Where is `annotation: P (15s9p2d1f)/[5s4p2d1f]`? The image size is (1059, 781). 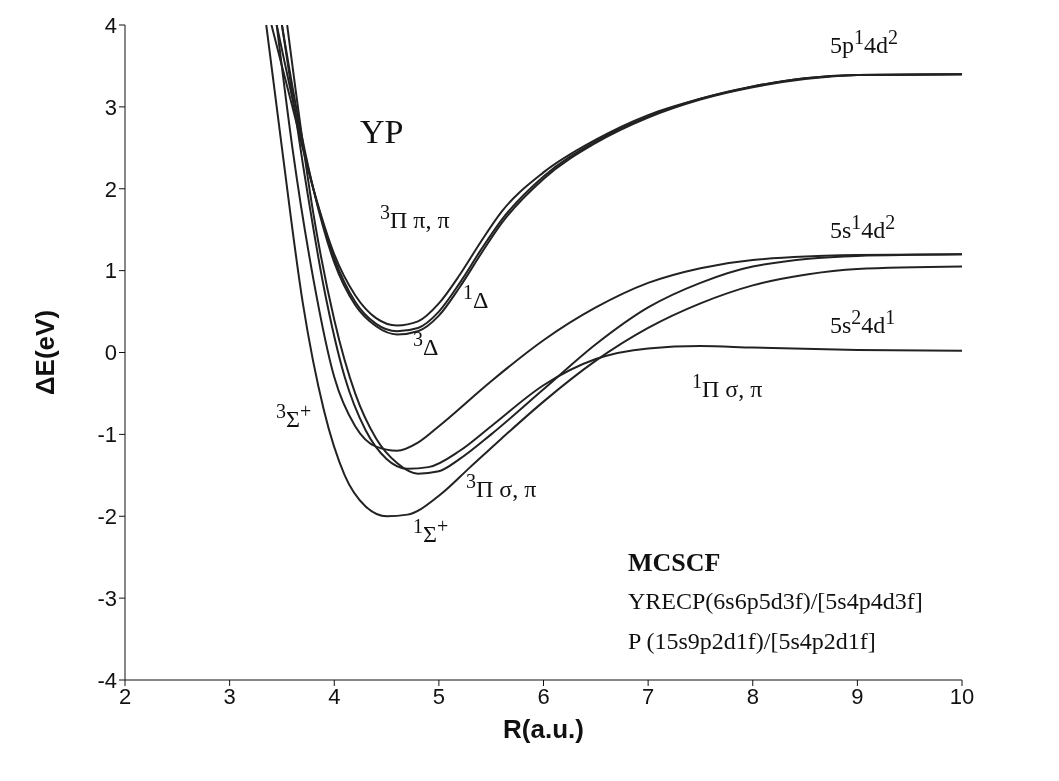 annotation: P (15s9p2d1f)/[5s4p2d1f] is located at coordinates (752, 641).